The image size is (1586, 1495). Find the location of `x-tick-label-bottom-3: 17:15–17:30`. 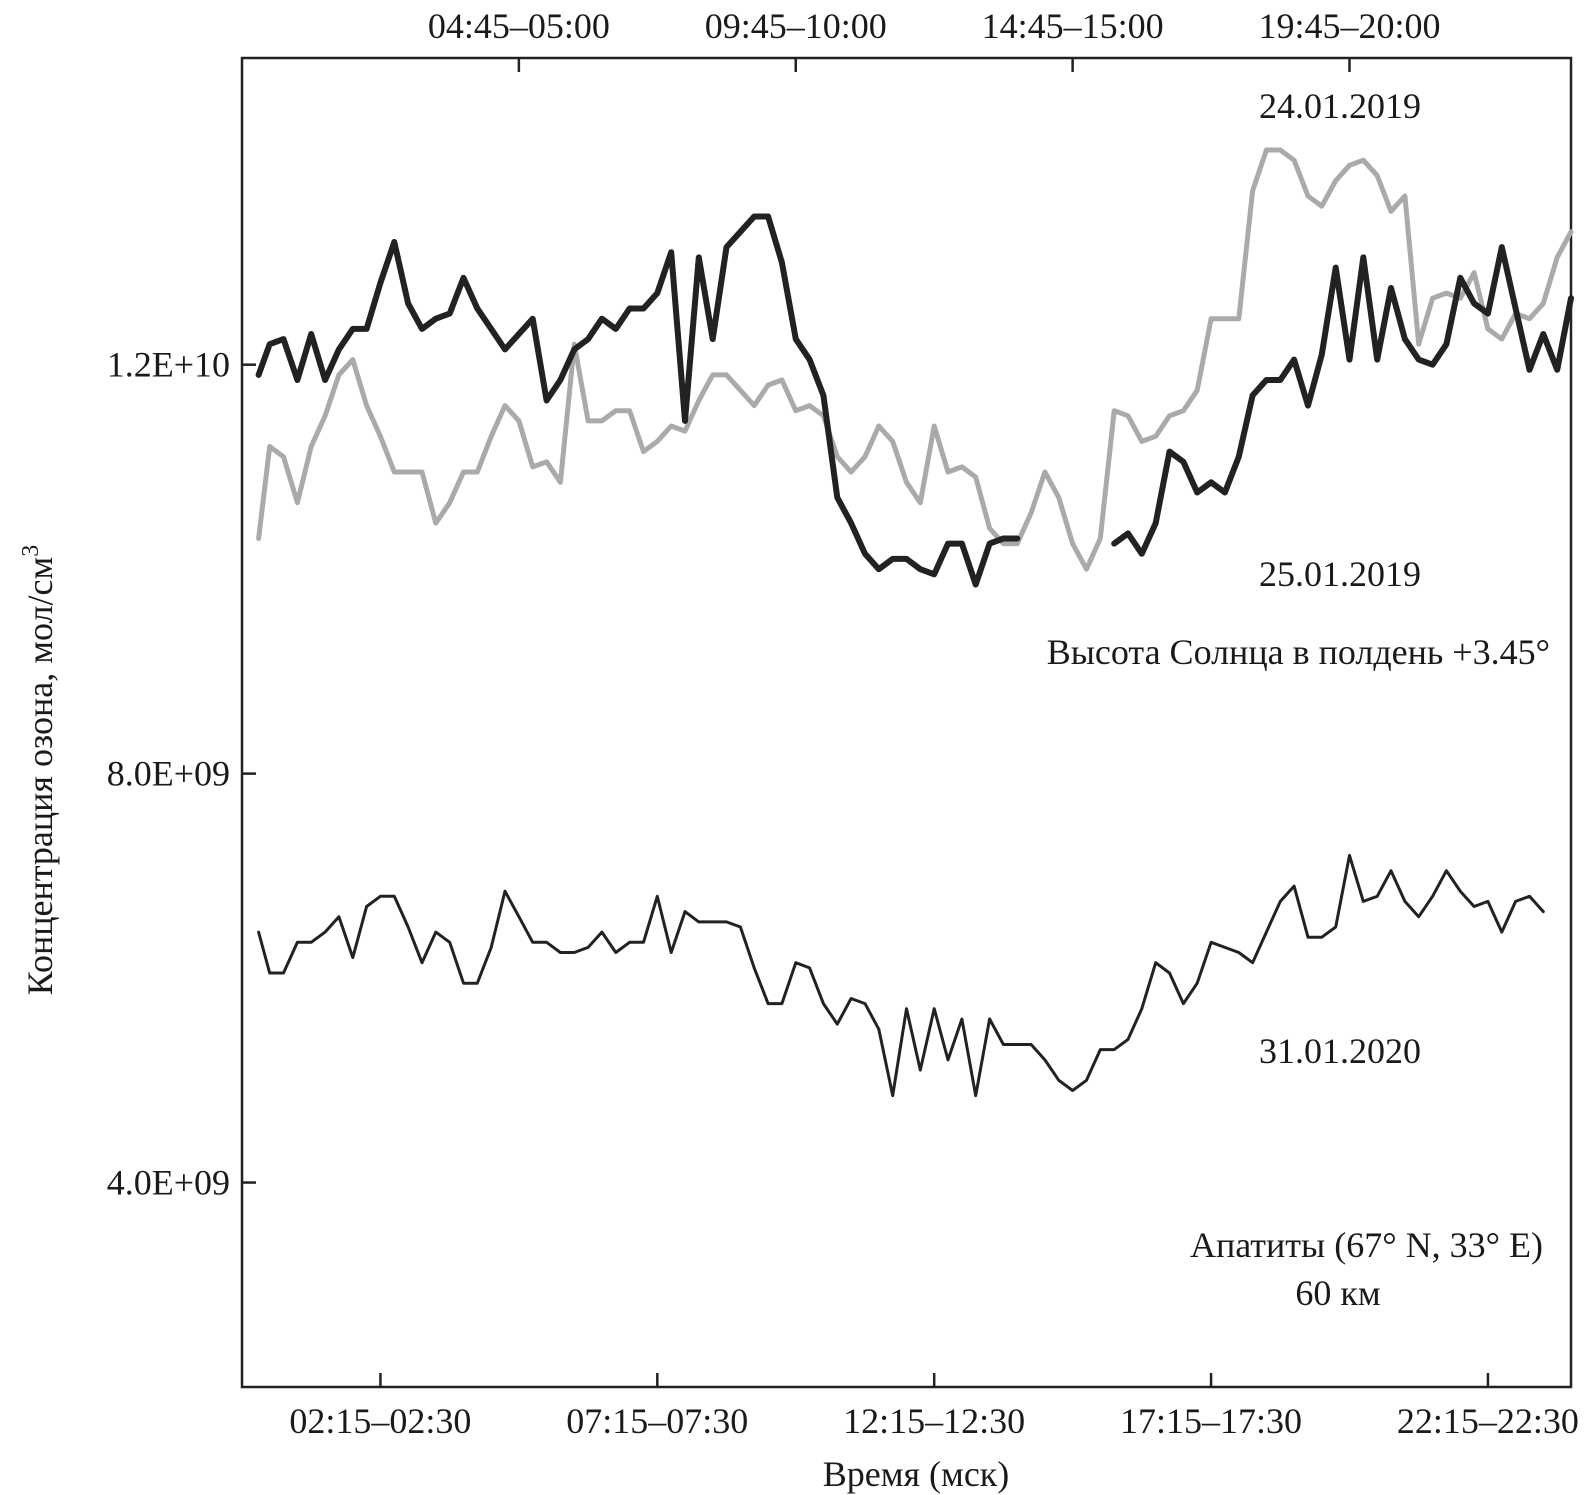

x-tick-label-bottom-3: 17:15–17:30 is located at coordinates (1211, 1421).